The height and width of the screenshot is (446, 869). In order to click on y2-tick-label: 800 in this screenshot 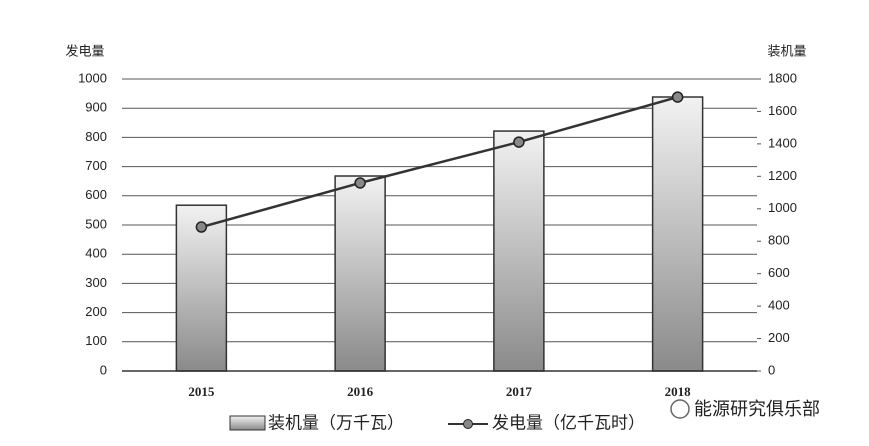, I will do `click(779, 240)`.